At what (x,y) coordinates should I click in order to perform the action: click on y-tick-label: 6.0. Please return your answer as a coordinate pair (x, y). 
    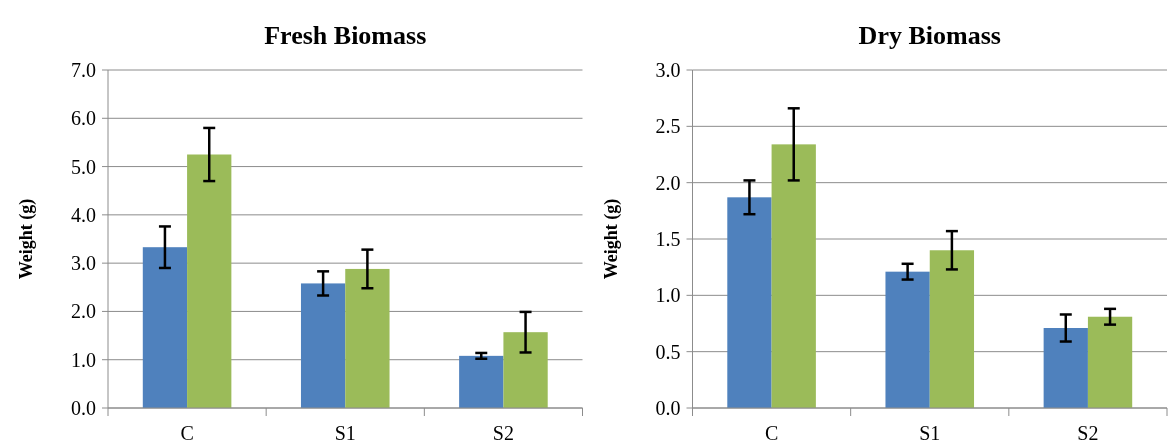
    Looking at the image, I should click on (83, 118).